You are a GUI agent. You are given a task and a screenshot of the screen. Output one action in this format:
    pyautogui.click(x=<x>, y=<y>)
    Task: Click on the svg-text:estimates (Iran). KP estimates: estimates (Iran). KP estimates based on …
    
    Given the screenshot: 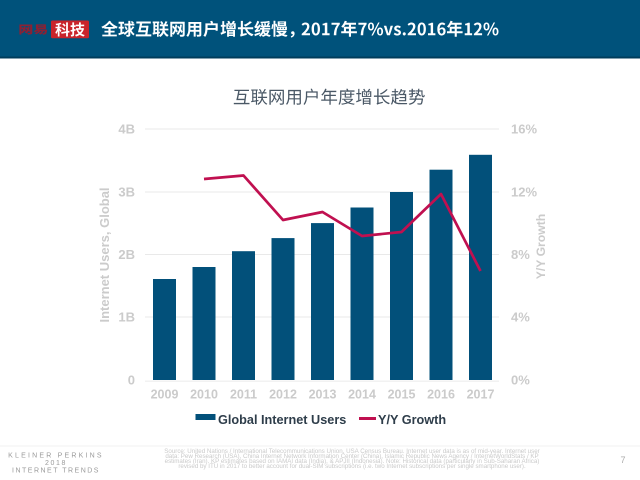 What is the action you would take?
    pyautogui.click(x=352, y=461)
    